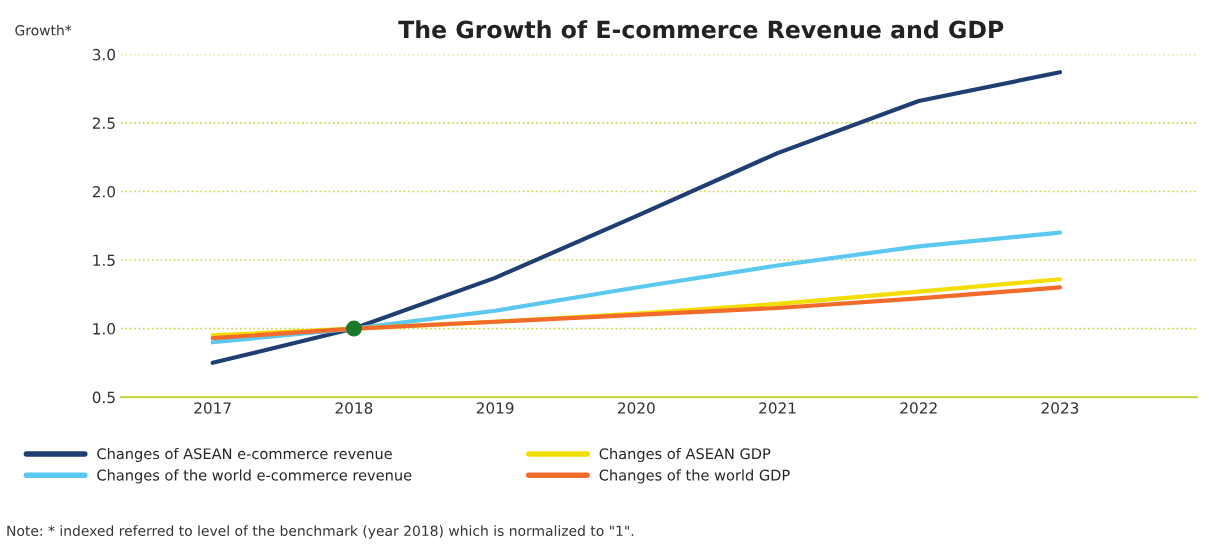 The image size is (1209, 544). I want to click on legend-label: Changes of the world GDP, so click(694, 476).